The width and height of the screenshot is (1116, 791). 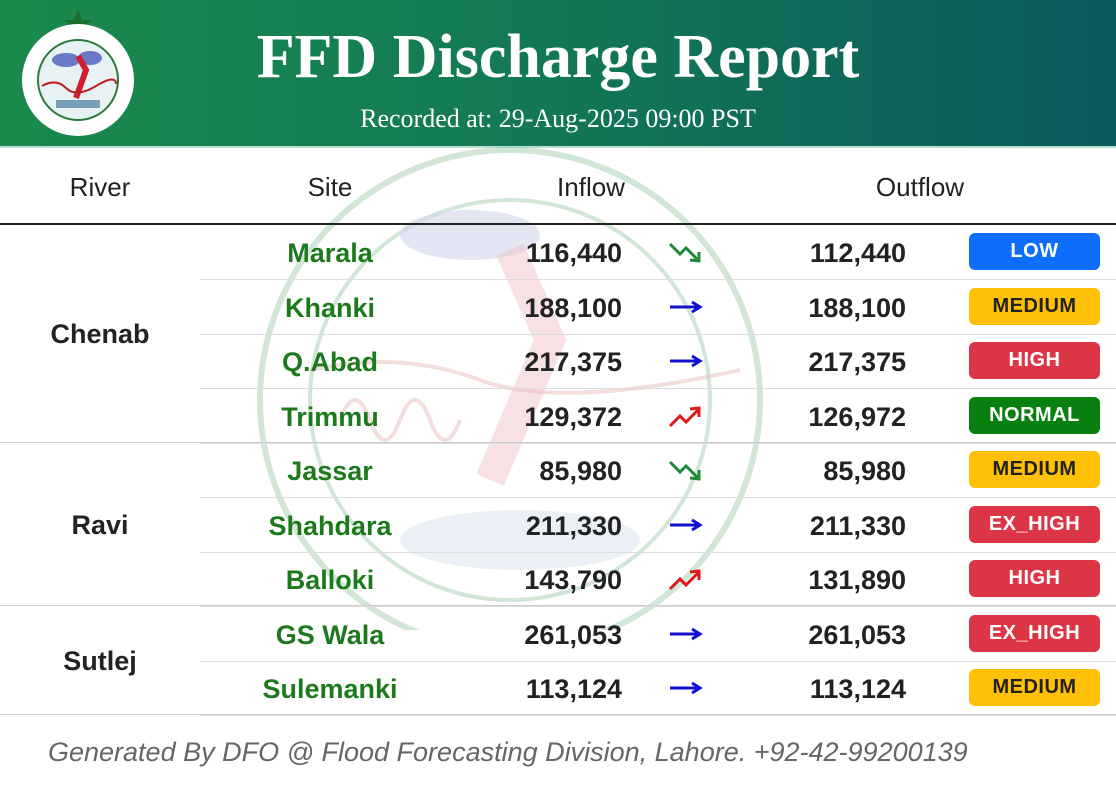 I want to click on table-row: Khanki 188,100 188,100 MEDIUM, so click(x=658, y=308).